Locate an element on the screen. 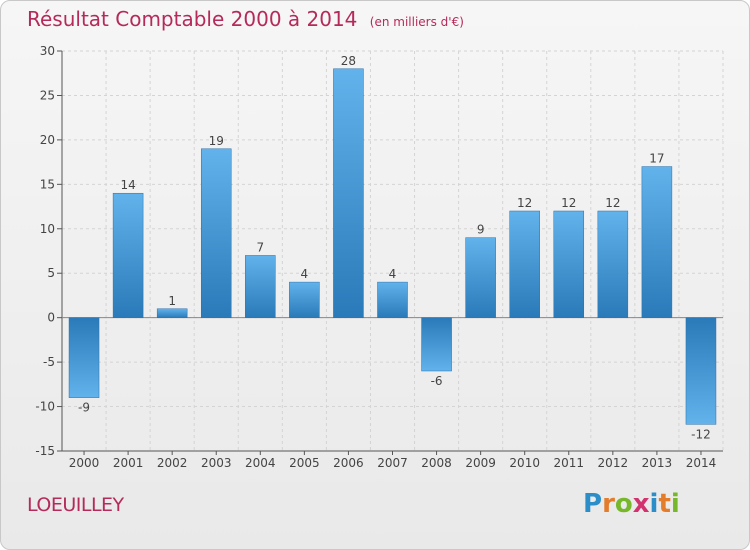 This screenshot has height=550, width=750. y-tick-label: -10 is located at coordinates (45, 407).